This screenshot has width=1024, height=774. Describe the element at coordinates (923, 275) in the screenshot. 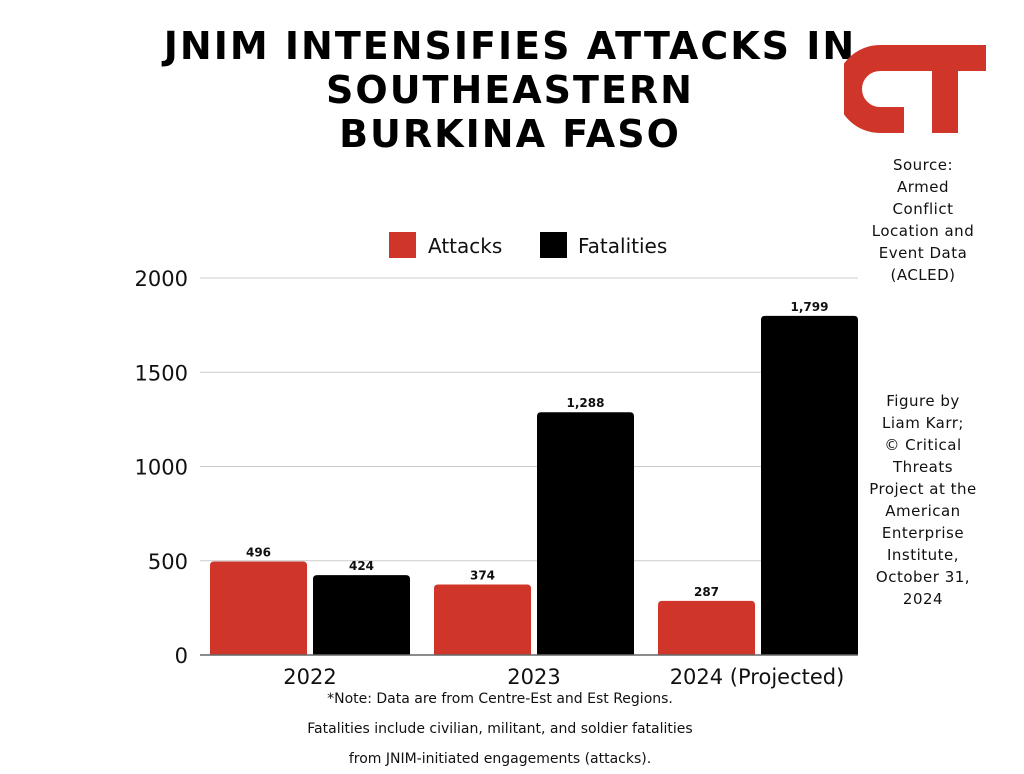

I see `source-line: (ACLED)` at that location.